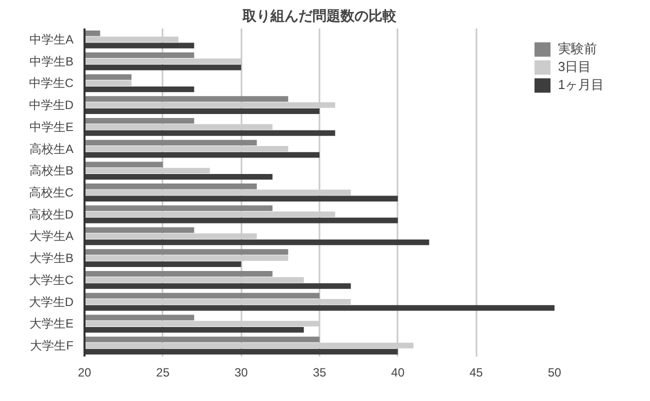 The width and height of the screenshot is (650, 401). What do you see at coordinates (51, 193) in the screenshot?
I see `y-tick-label: 高校生C` at bounding box center [51, 193].